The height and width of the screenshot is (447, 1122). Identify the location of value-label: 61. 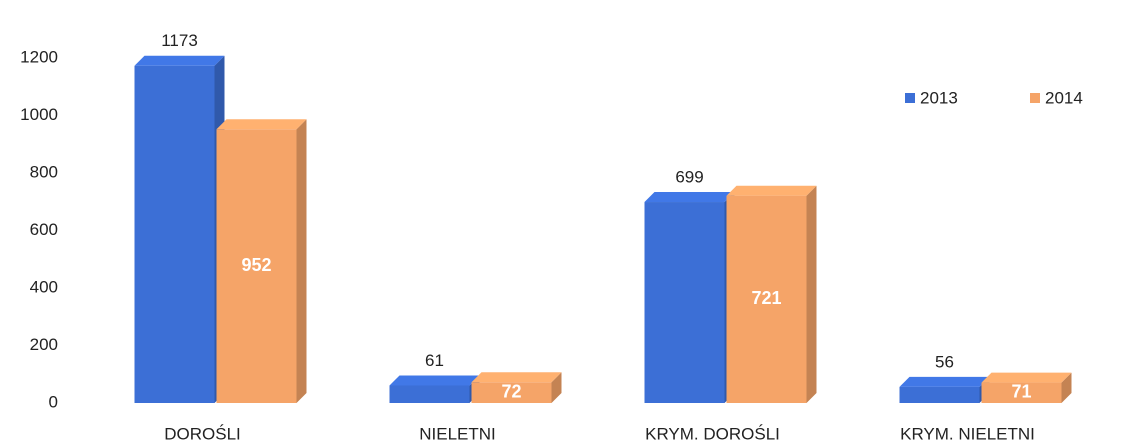
(434, 360).